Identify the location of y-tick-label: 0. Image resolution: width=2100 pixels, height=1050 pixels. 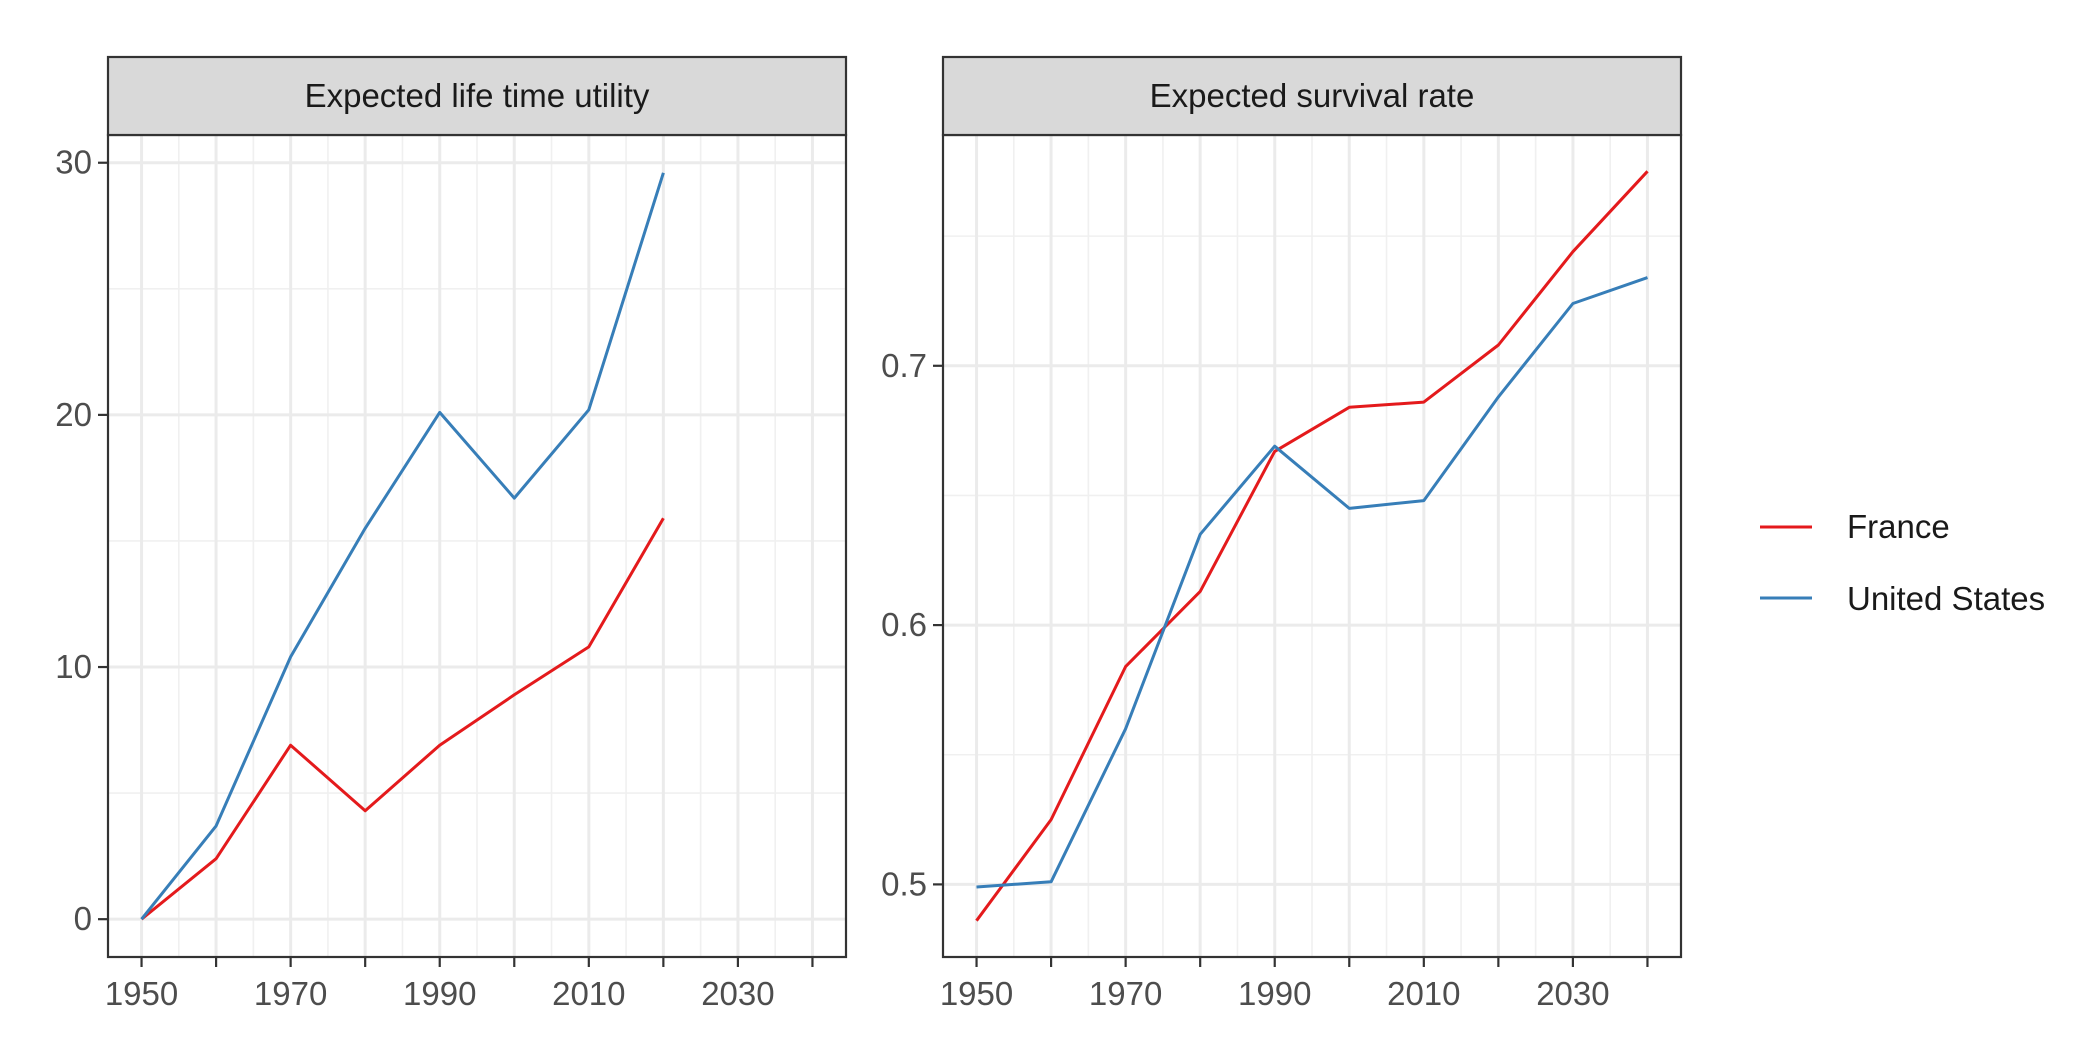
(83, 918).